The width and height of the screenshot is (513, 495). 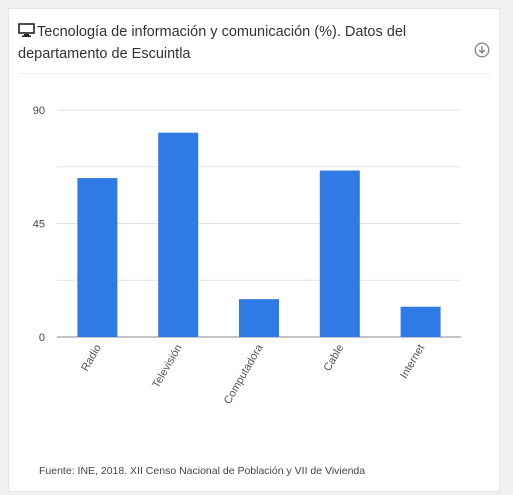 I want to click on y-tick-label: 90, so click(x=39, y=111).